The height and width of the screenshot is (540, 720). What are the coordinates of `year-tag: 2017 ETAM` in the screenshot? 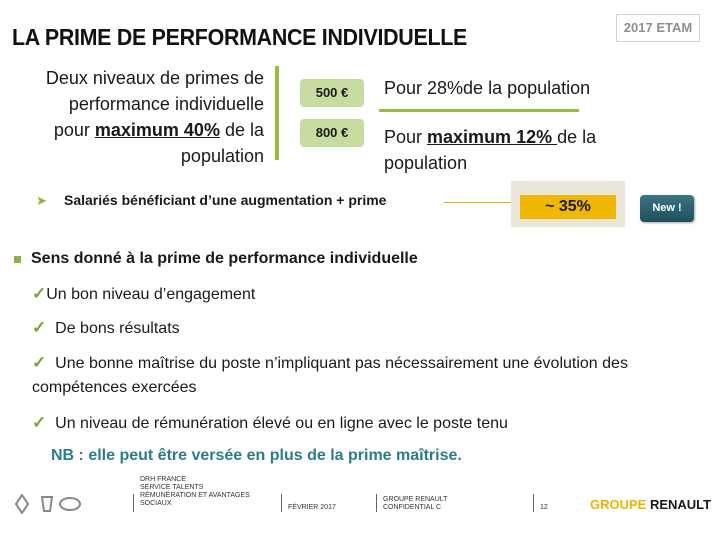 It's located at (658, 28).